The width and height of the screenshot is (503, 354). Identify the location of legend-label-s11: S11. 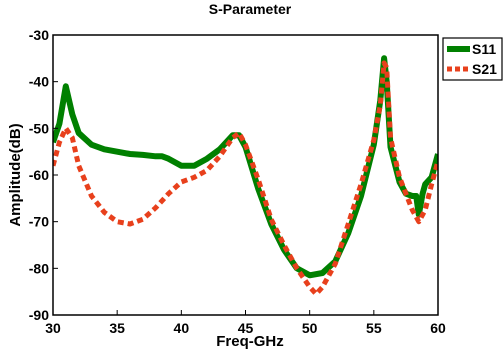
(484, 49).